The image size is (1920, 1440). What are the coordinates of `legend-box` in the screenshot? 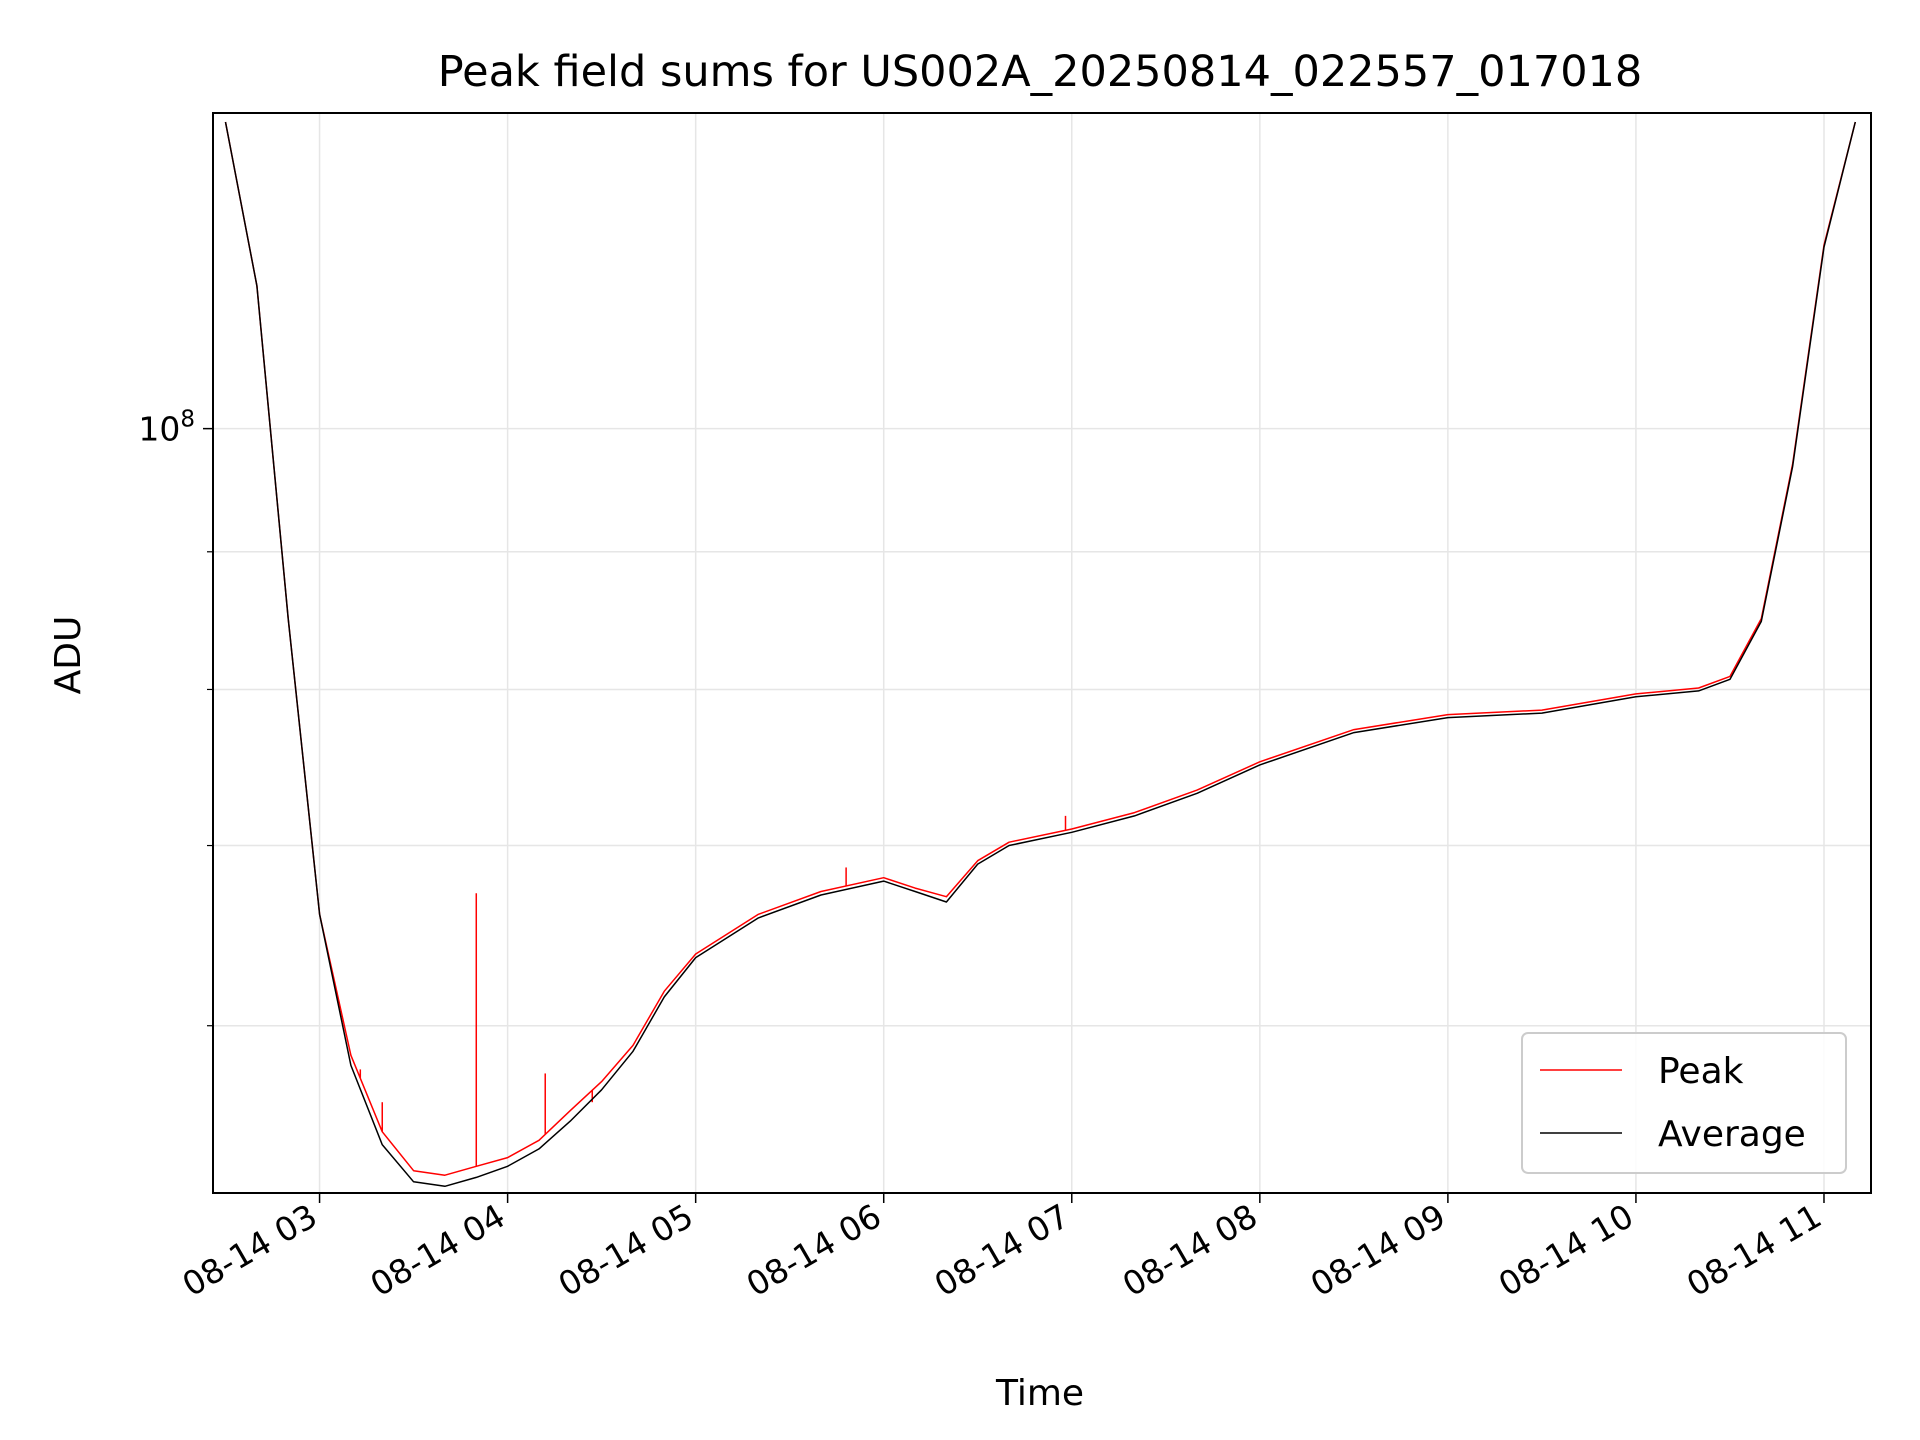 It's located at (1684, 1103).